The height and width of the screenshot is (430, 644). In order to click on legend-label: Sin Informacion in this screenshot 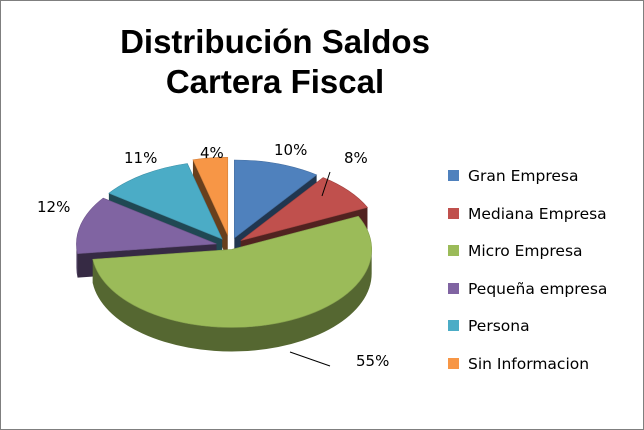, I will do `click(529, 363)`.